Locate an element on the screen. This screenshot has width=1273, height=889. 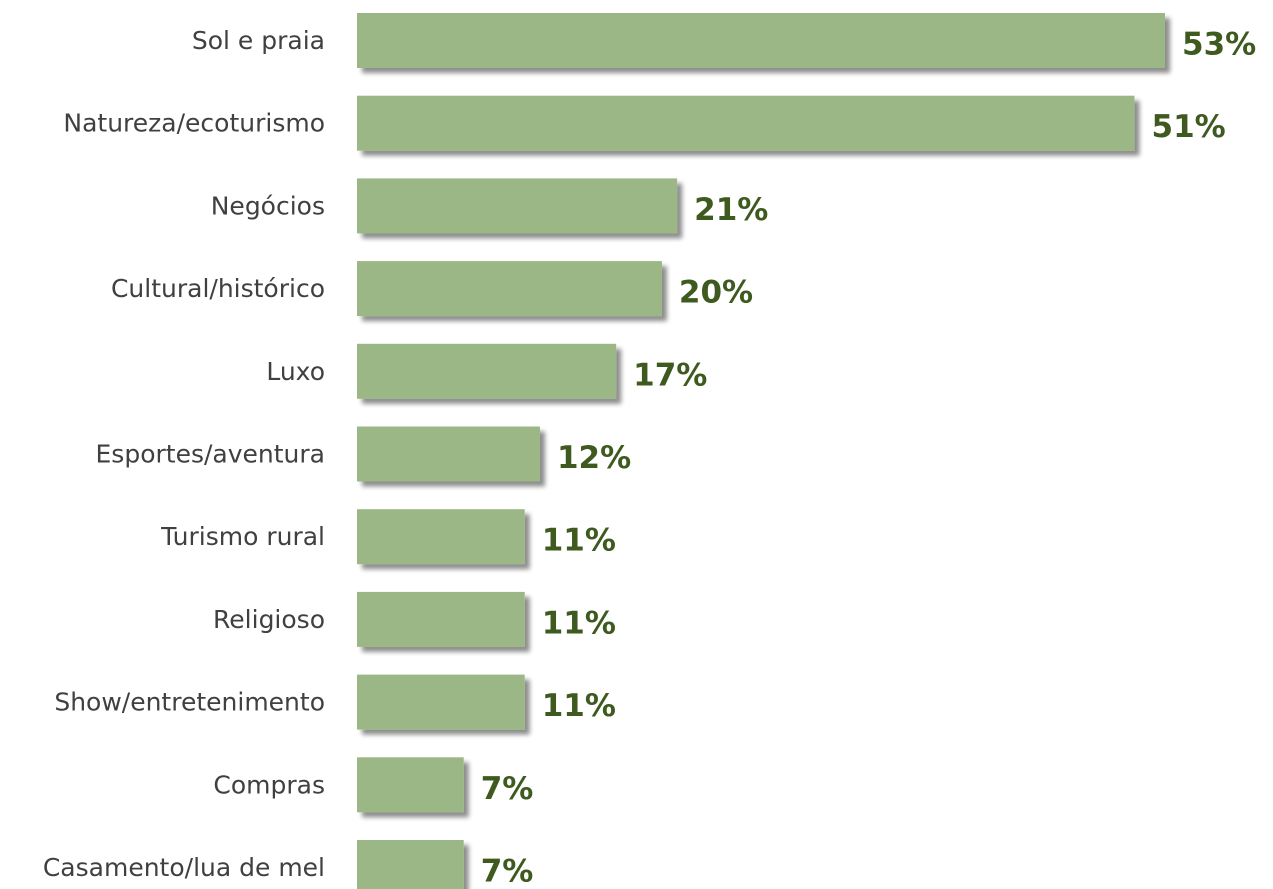
category-label: Show/entretenimento is located at coordinates (189, 702).